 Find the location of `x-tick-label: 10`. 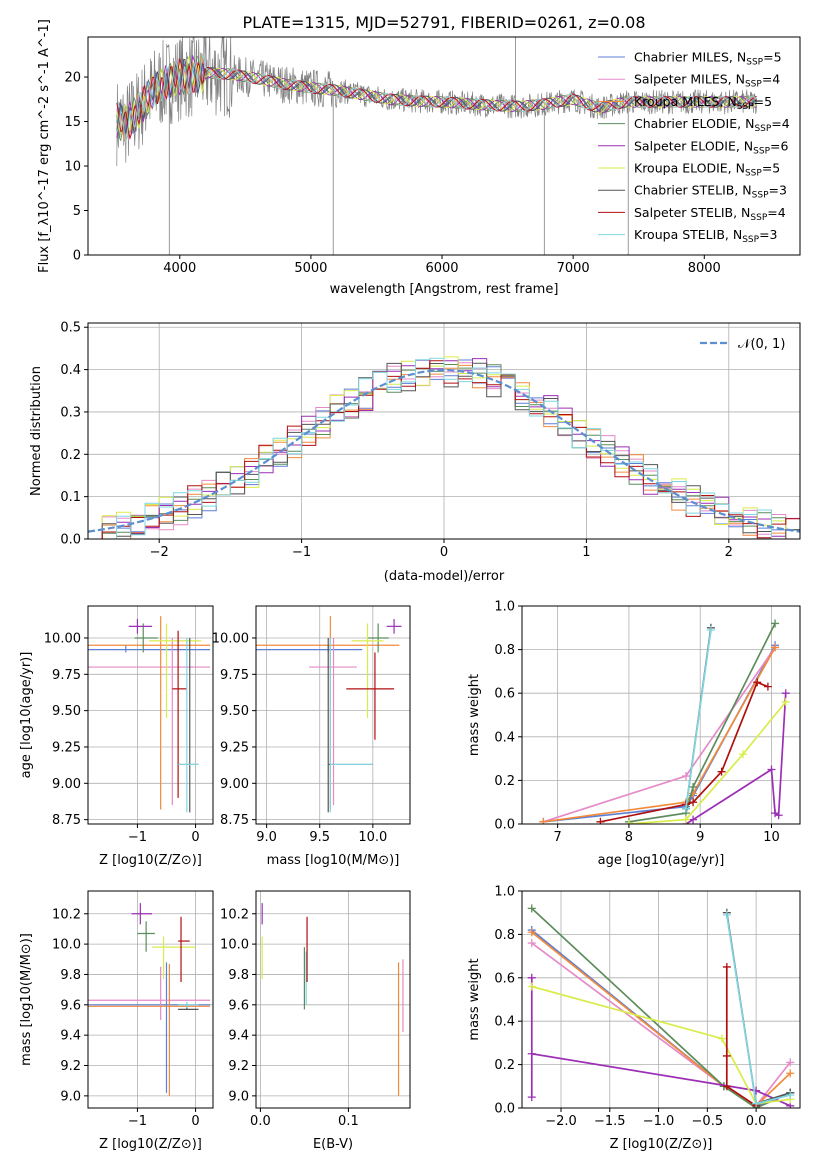

x-tick-label: 10 is located at coordinates (771, 837).